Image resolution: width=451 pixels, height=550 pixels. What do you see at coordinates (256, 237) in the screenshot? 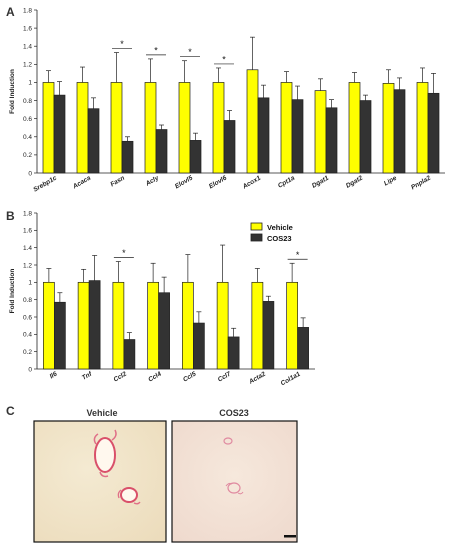
I see `legend-swatch-cos23` at bounding box center [256, 237].